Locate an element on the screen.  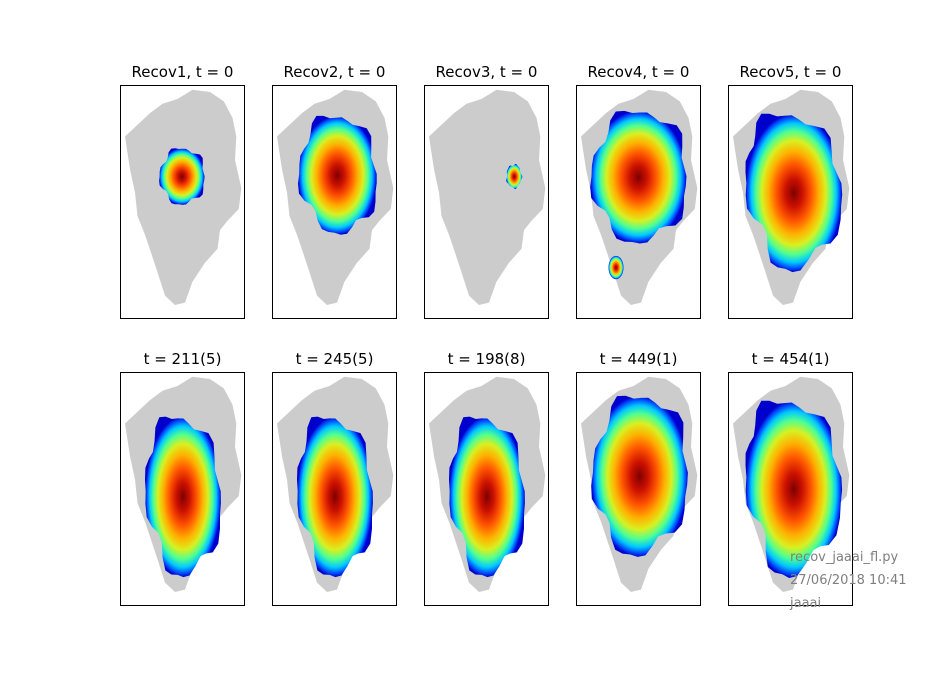
footer-user: jaaai is located at coordinates (806, 603).